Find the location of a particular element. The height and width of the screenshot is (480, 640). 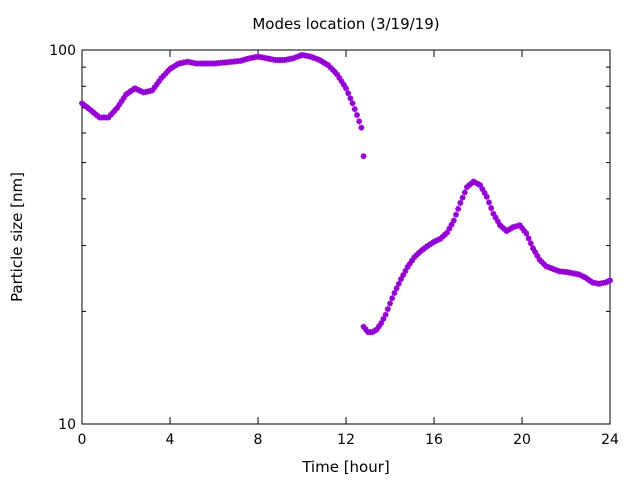

x-axis-label: Time [hour] is located at coordinates (345, 467).